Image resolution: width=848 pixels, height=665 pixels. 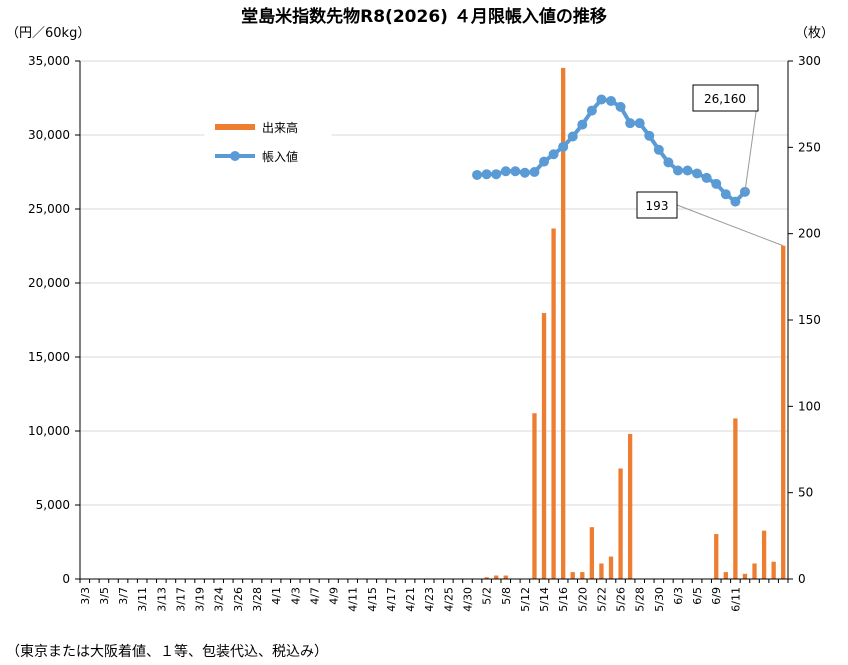 I want to click on right-axis-ticks: 0 50 100 150 200 250 300, so click(x=804, y=320).